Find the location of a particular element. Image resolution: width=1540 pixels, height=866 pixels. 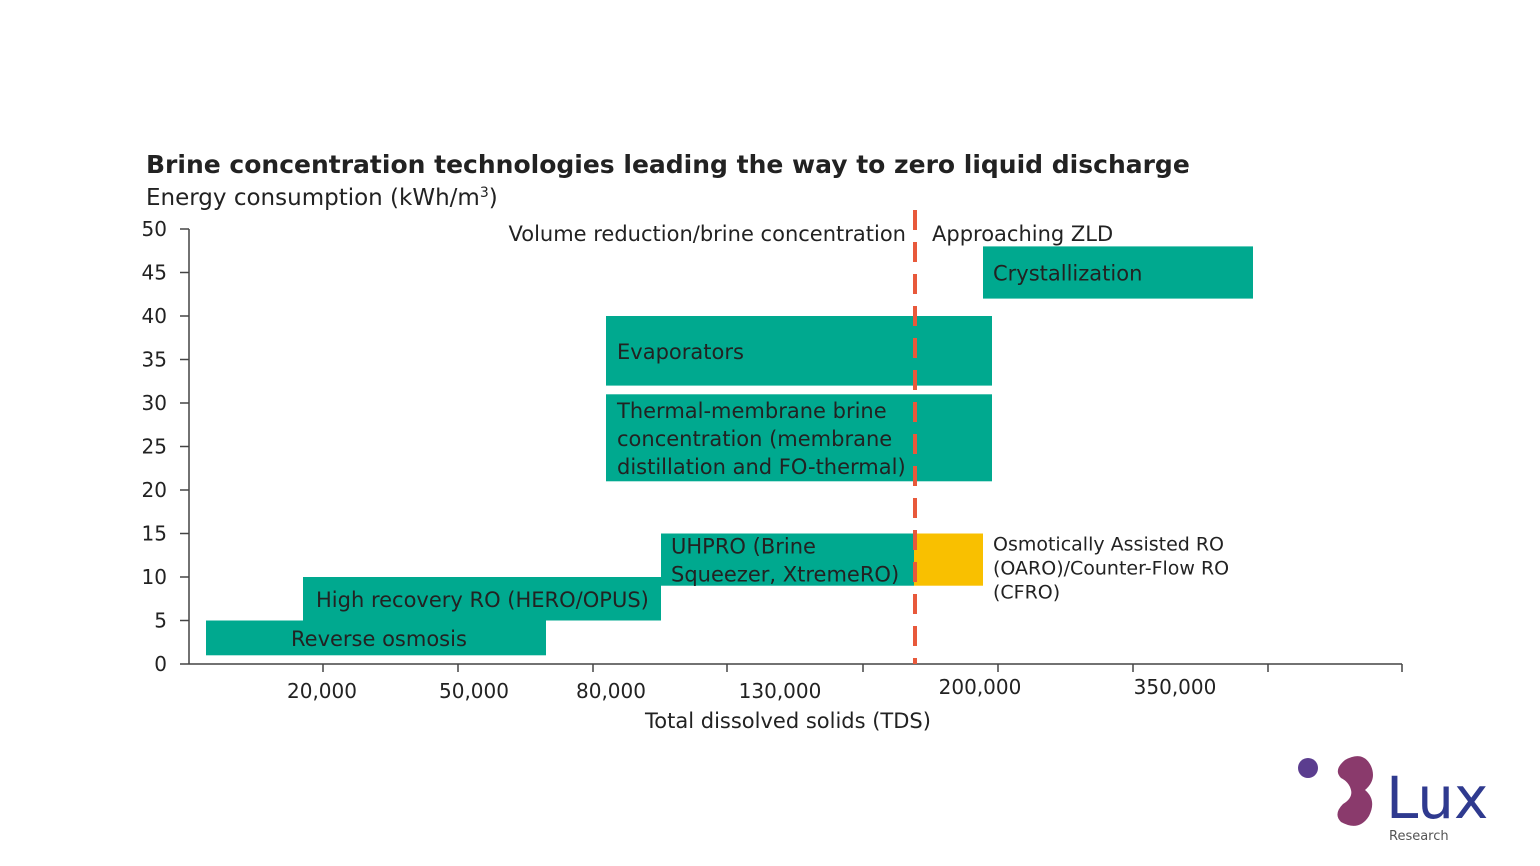

bar-label: Squeezer, XtremeRO) is located at coordinates (785, 575).